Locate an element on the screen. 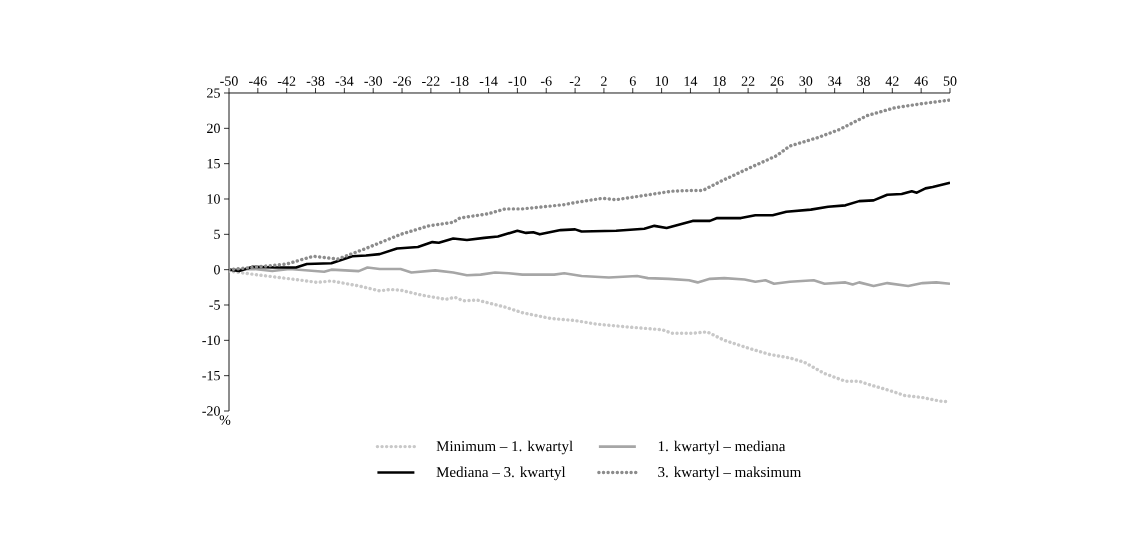  y-tick-label: -5 is located at coordinates (214, 305).